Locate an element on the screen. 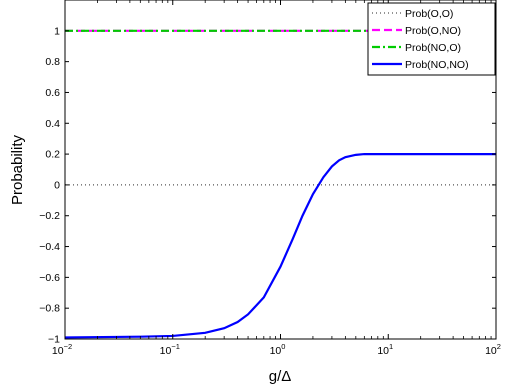 The width and height of the screenshot is (507, 389). y-tick-label: 1 is located at coordinates (57, 31).